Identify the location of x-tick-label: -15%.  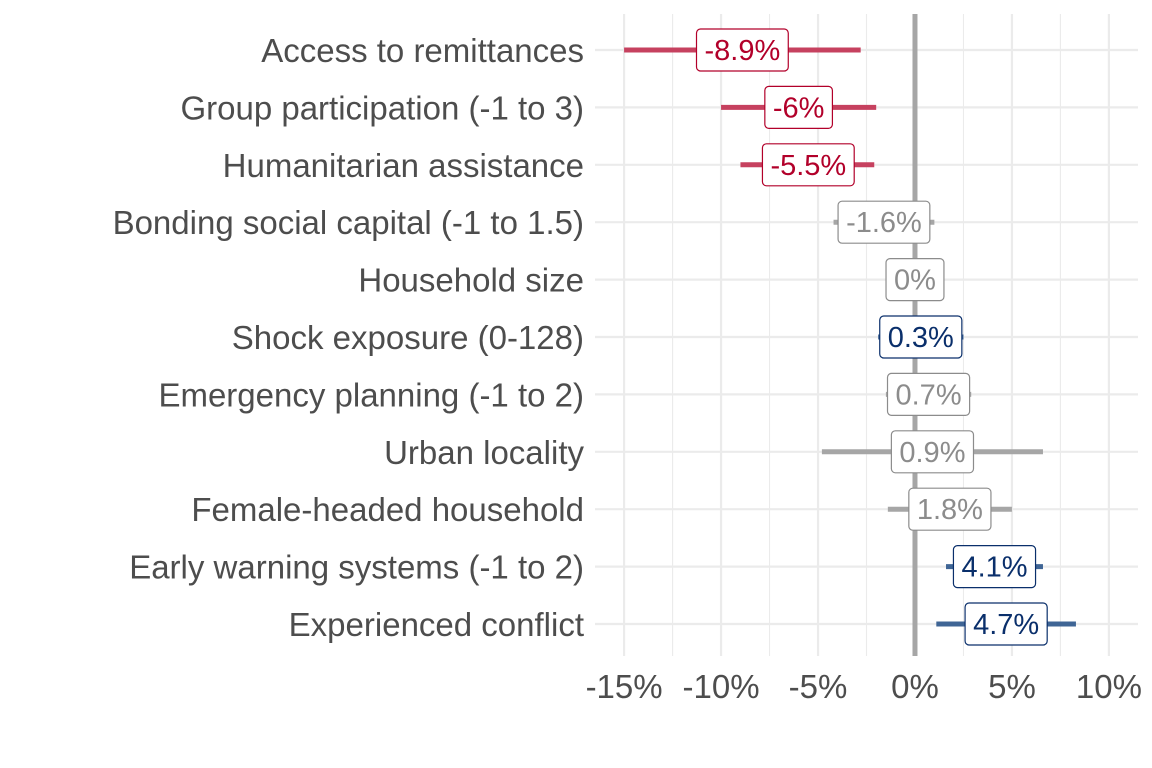
(624, 686).